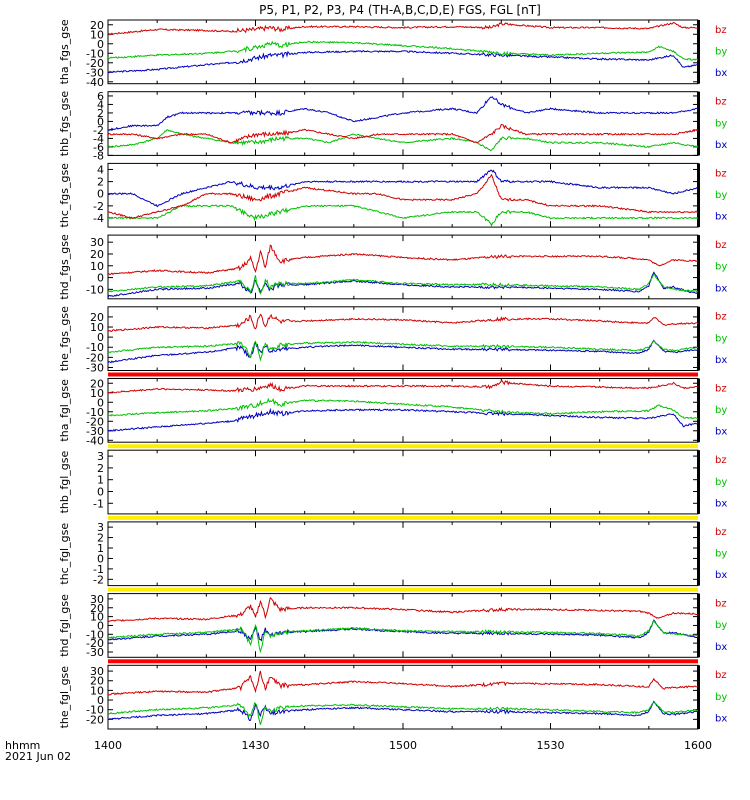  I want to click on y-axis-label: thd_fgs_gse, so click(64, 267).